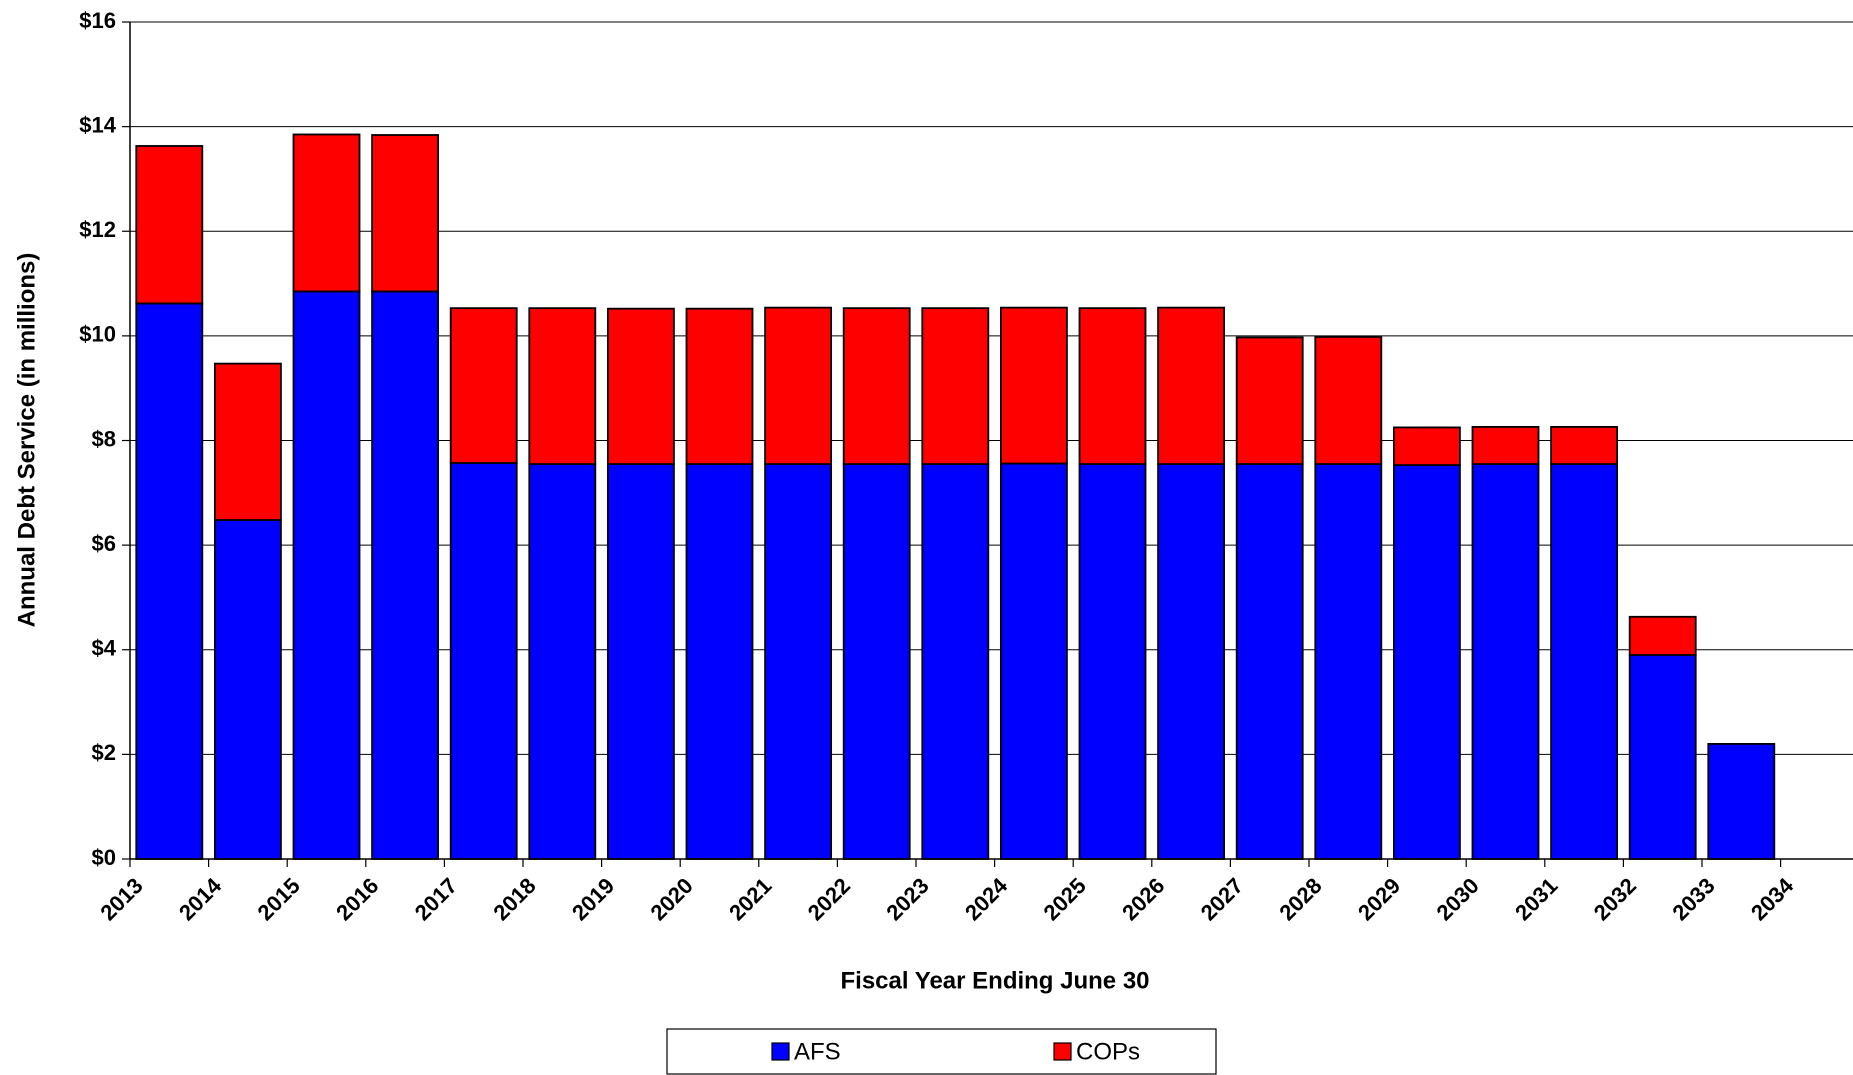 Image resolution: width=1853 pixels, height=1075 pixels. I want to click on x-tick-label: 2014, so click(200, 898).